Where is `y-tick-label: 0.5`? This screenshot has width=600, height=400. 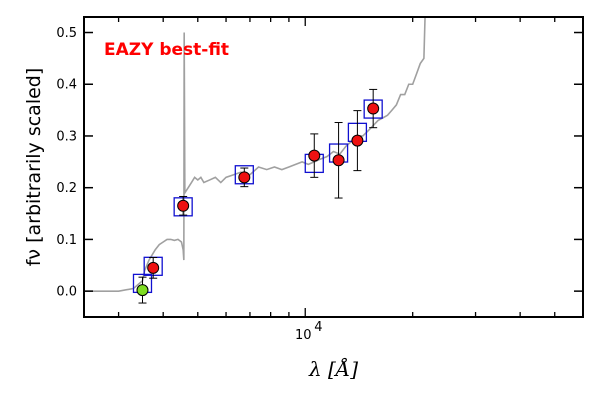 y-tick-label: 0.5 is located at coordinates (66, 33).